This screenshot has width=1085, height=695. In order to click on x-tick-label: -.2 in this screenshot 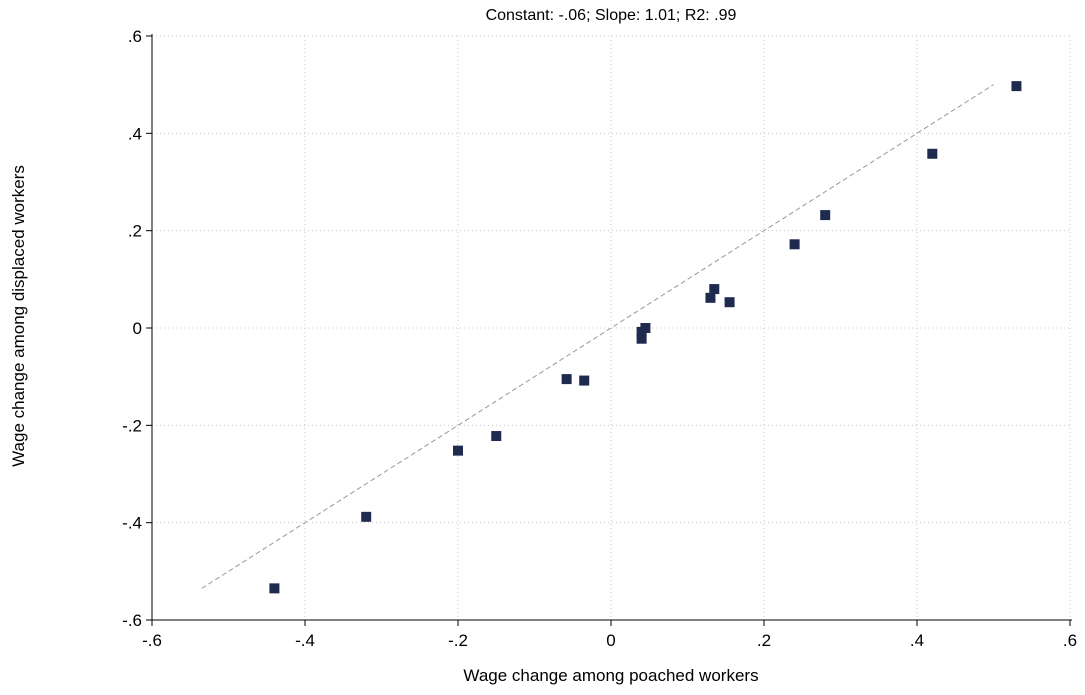, I will do `click(458, 640)`.